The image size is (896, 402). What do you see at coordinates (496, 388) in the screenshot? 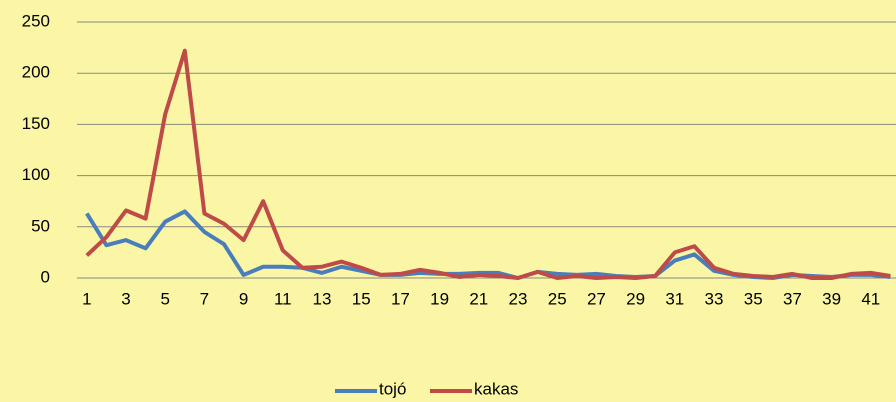
I see `legend-label: kakas` at bounding box center [496, 388].